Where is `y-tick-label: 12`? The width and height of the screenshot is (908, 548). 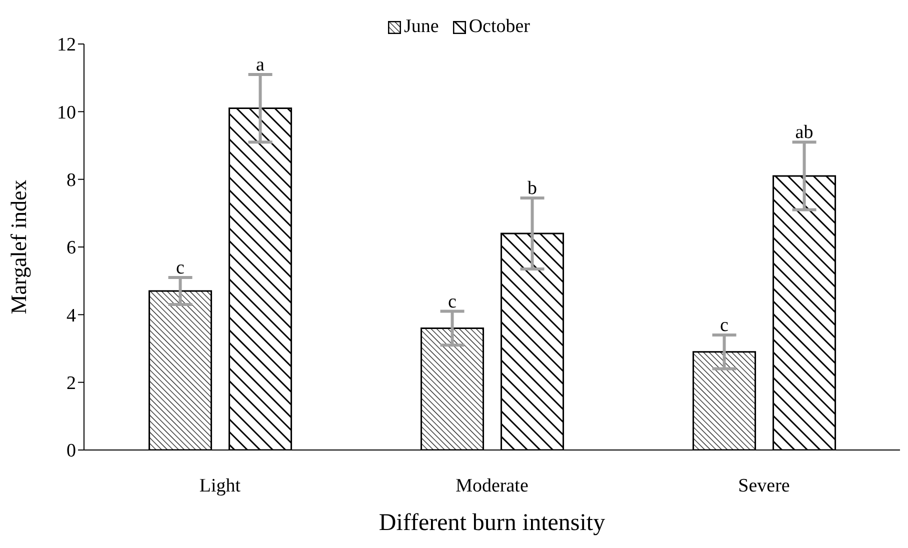 y-tick-label: 12 is located at coordinates (66, 45).